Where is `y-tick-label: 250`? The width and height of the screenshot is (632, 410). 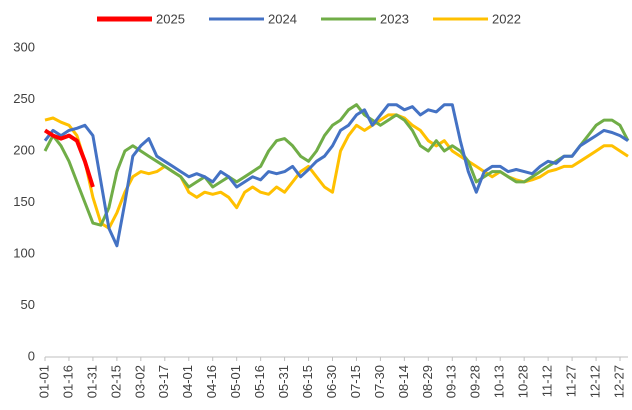
y-tick-label: 250 is located at coordinates (24, 98).